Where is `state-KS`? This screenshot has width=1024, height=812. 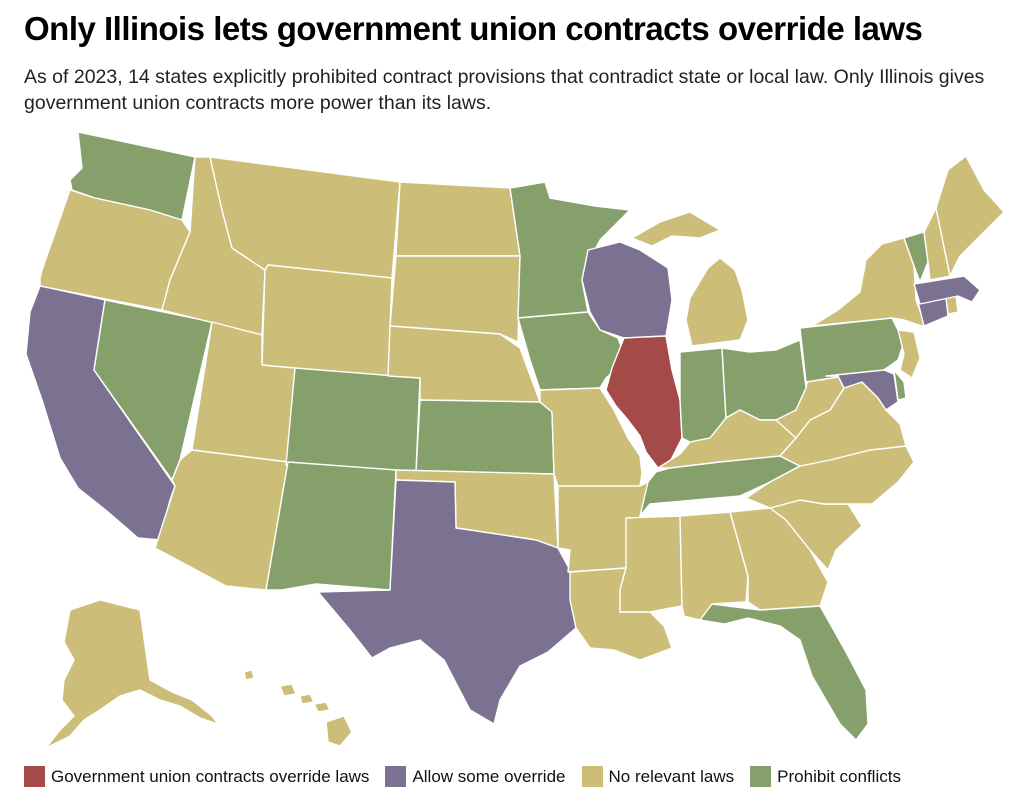 state-KS is located at coordinates (485, 437).